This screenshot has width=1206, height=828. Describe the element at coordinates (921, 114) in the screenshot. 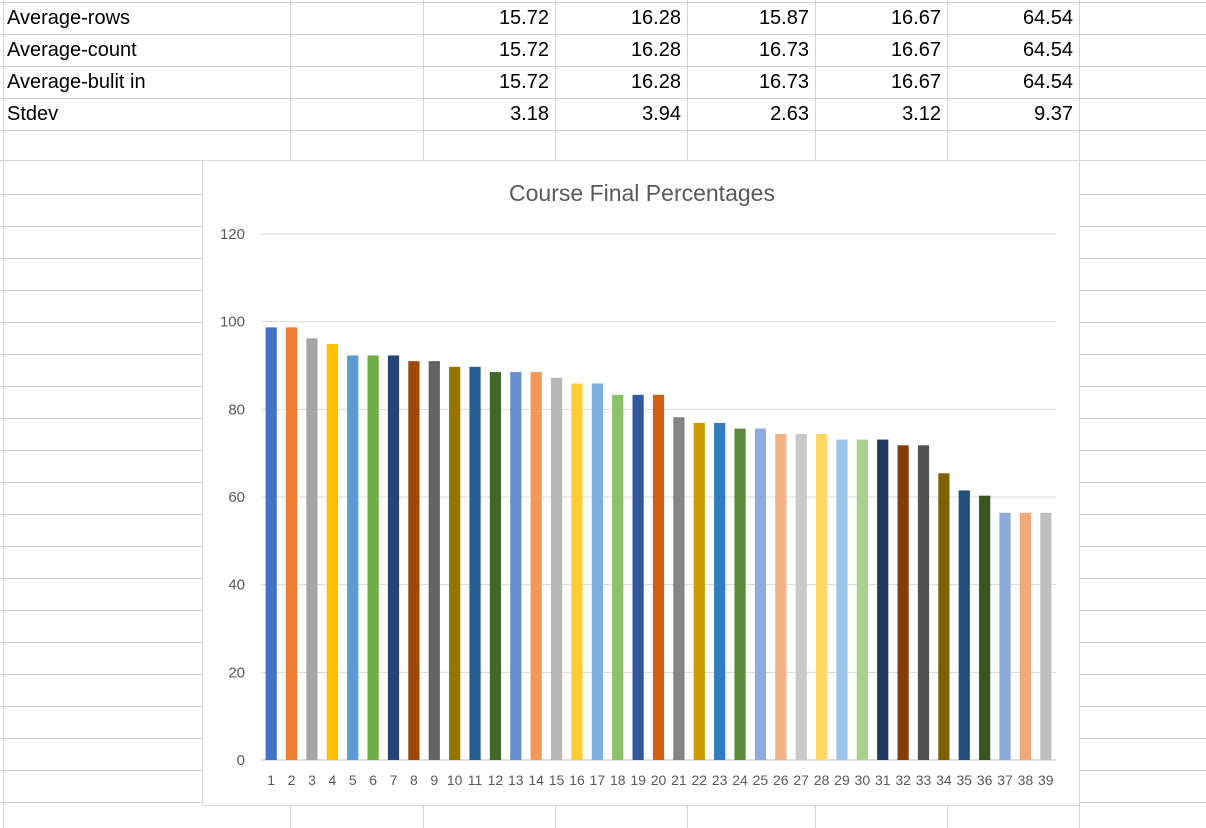

I see `cell-value: 3.12` at that location.